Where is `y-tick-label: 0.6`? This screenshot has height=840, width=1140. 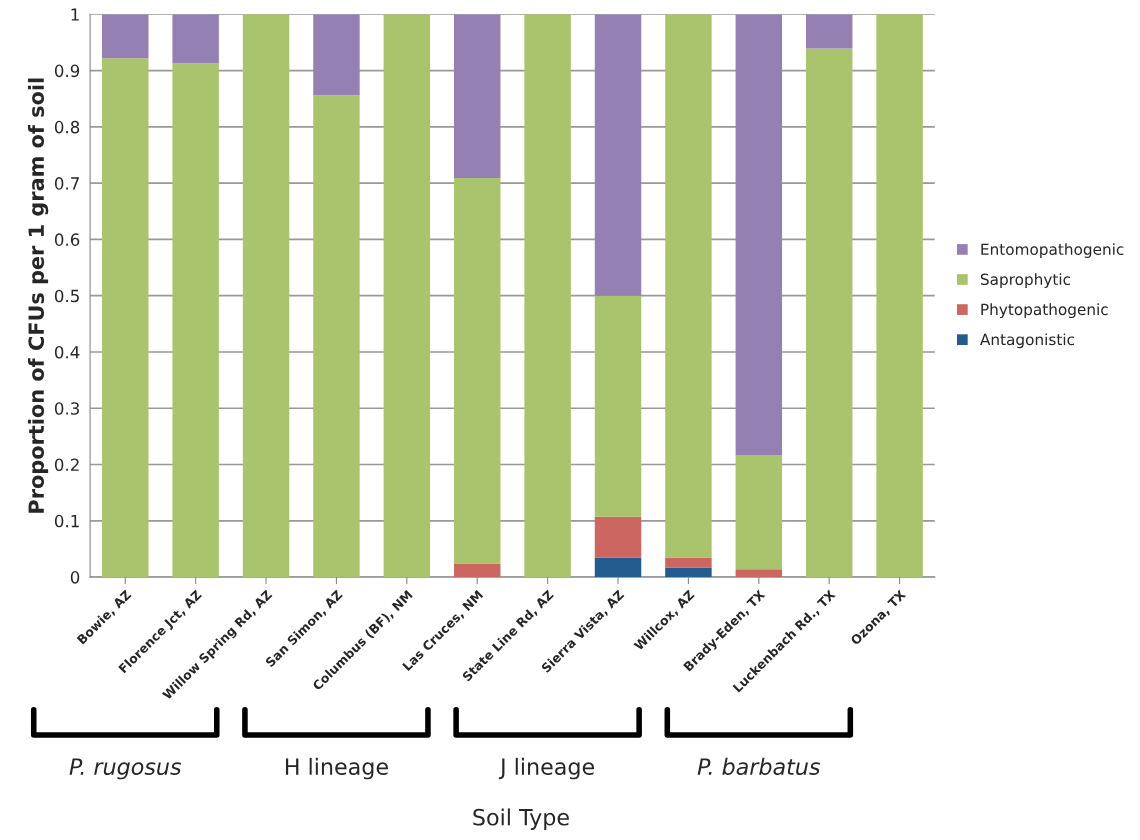 y-tick-label: 0.6 is located at coordinates (67, 239).